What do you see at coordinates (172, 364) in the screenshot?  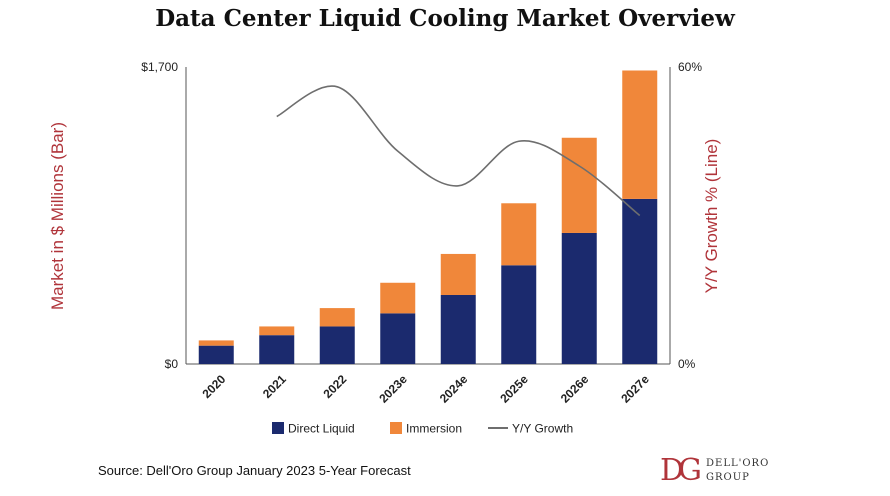 I see `y-left-tick-label: $0` at bounding box center [172, 364].